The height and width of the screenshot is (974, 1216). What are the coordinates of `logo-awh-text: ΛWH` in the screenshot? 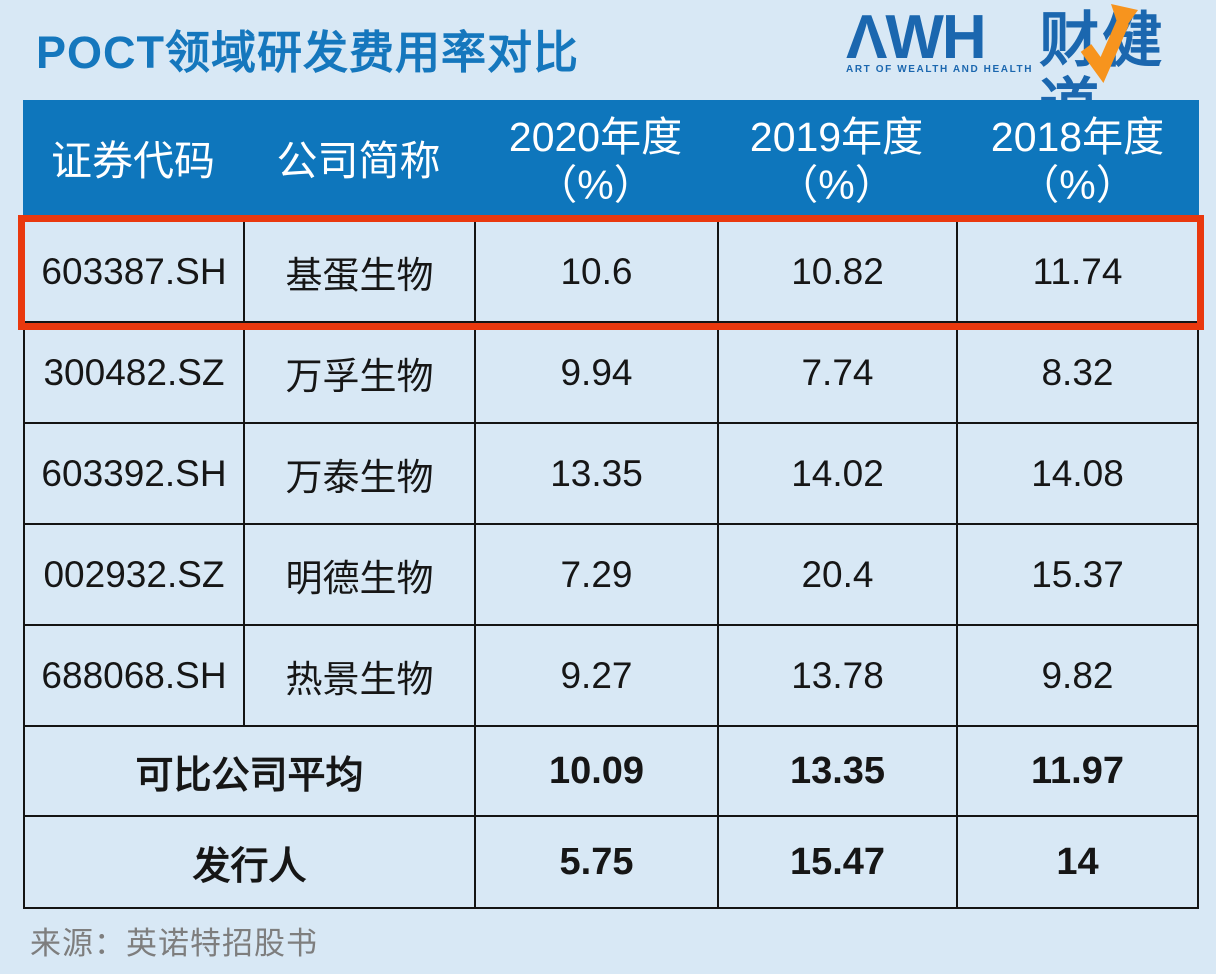 It's located at (916, 37).